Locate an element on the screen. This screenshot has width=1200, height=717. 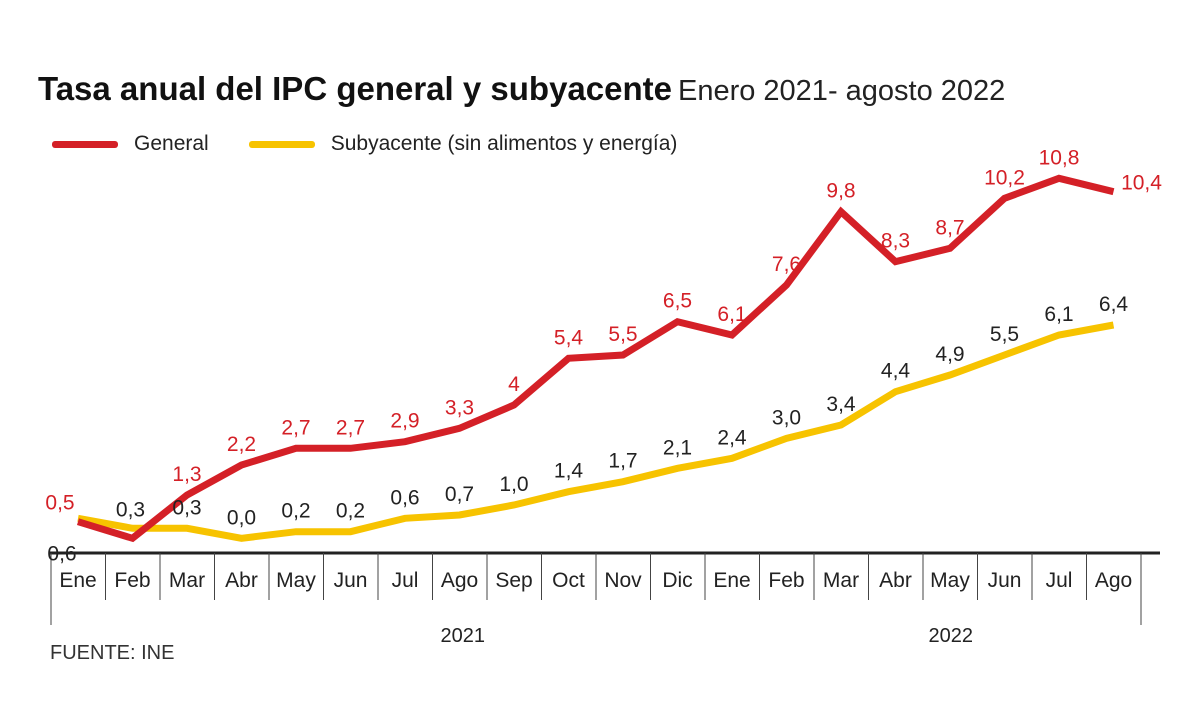
chart-title: Tasa anual del IPC general y subyacente is located at coordinates (355, 88).